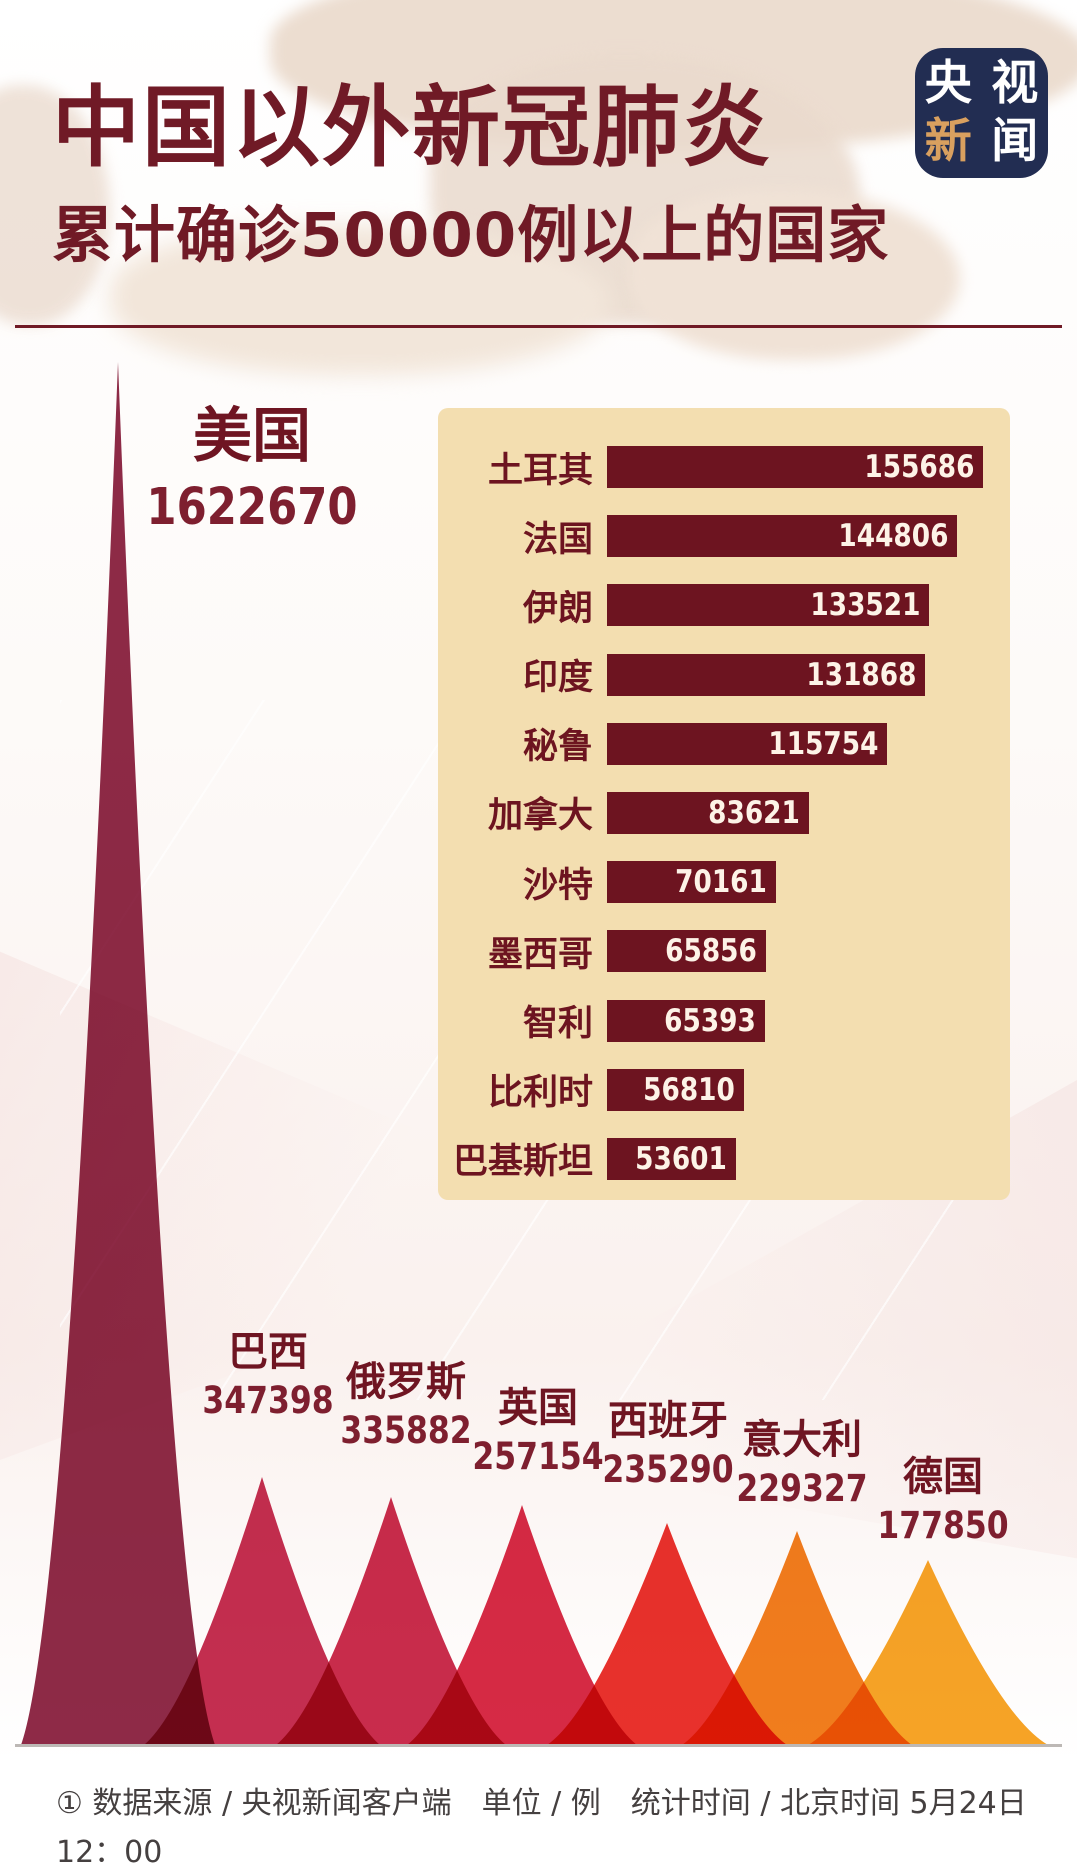  Describe the element at coordinates (710, 1020) in the screenshot. I see `bar-value: 65393` at that location.